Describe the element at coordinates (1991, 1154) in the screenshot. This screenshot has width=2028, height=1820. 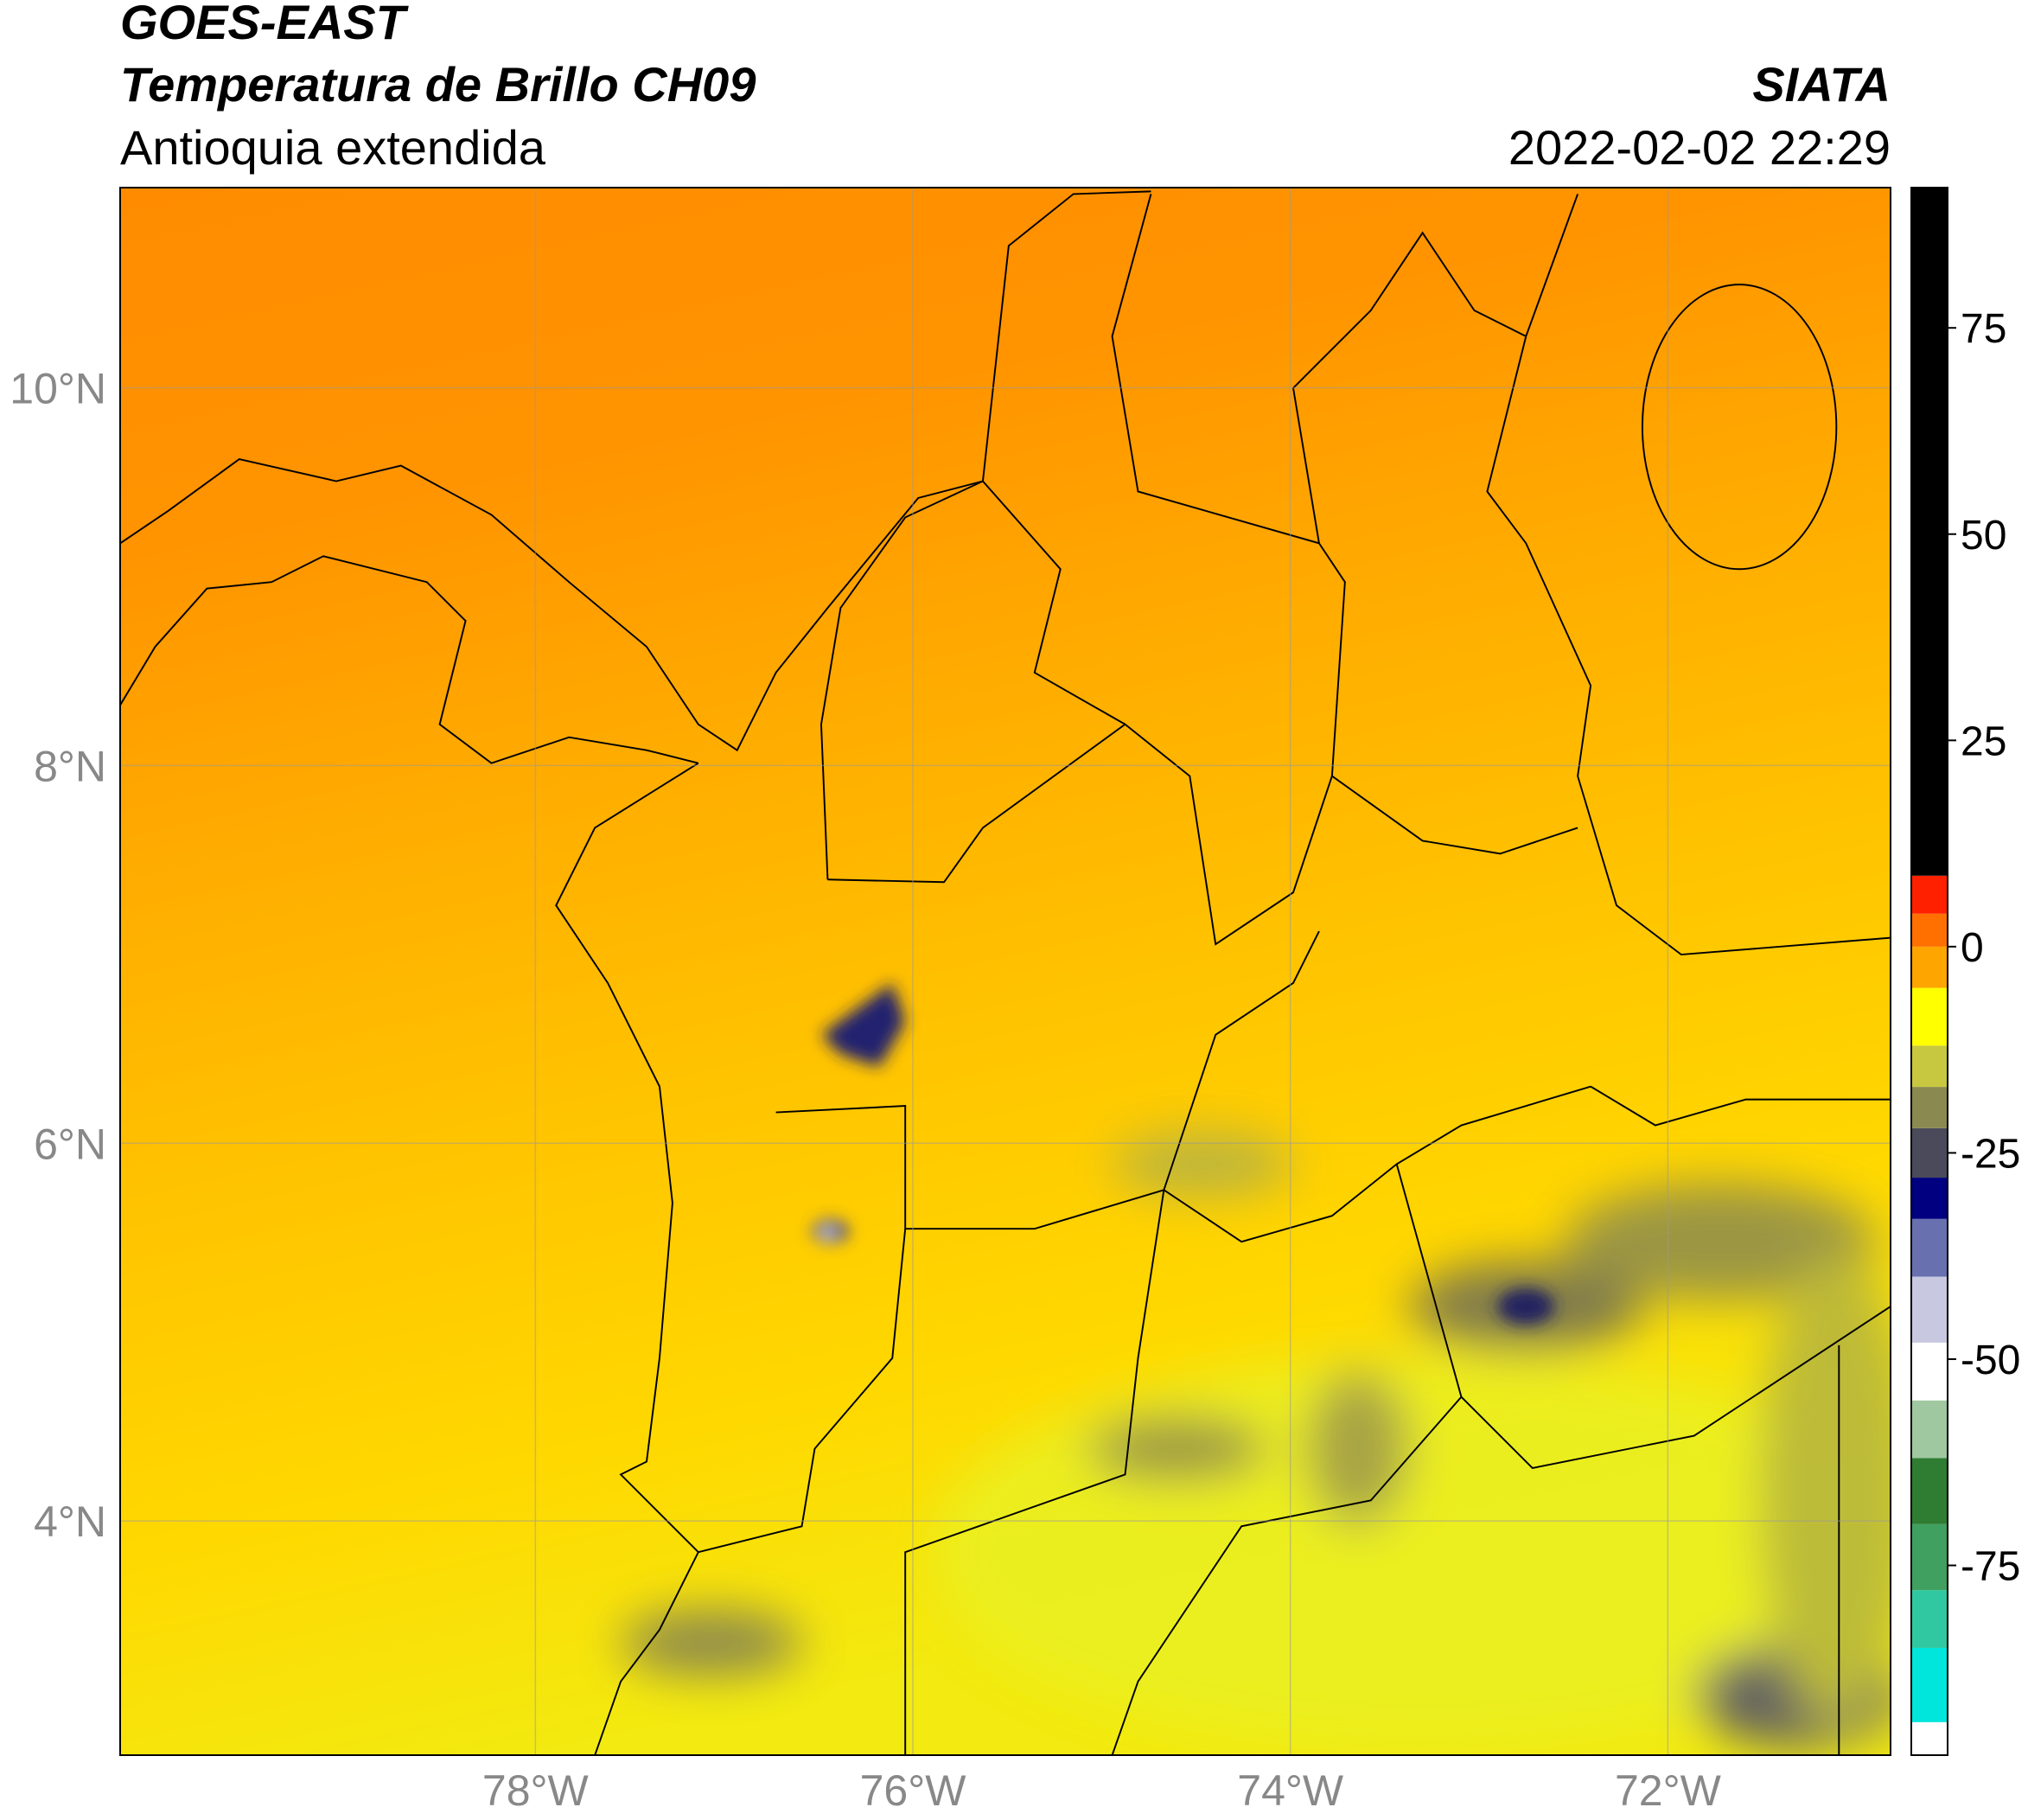
I see `colorbar-tick-label: -25` at that location.